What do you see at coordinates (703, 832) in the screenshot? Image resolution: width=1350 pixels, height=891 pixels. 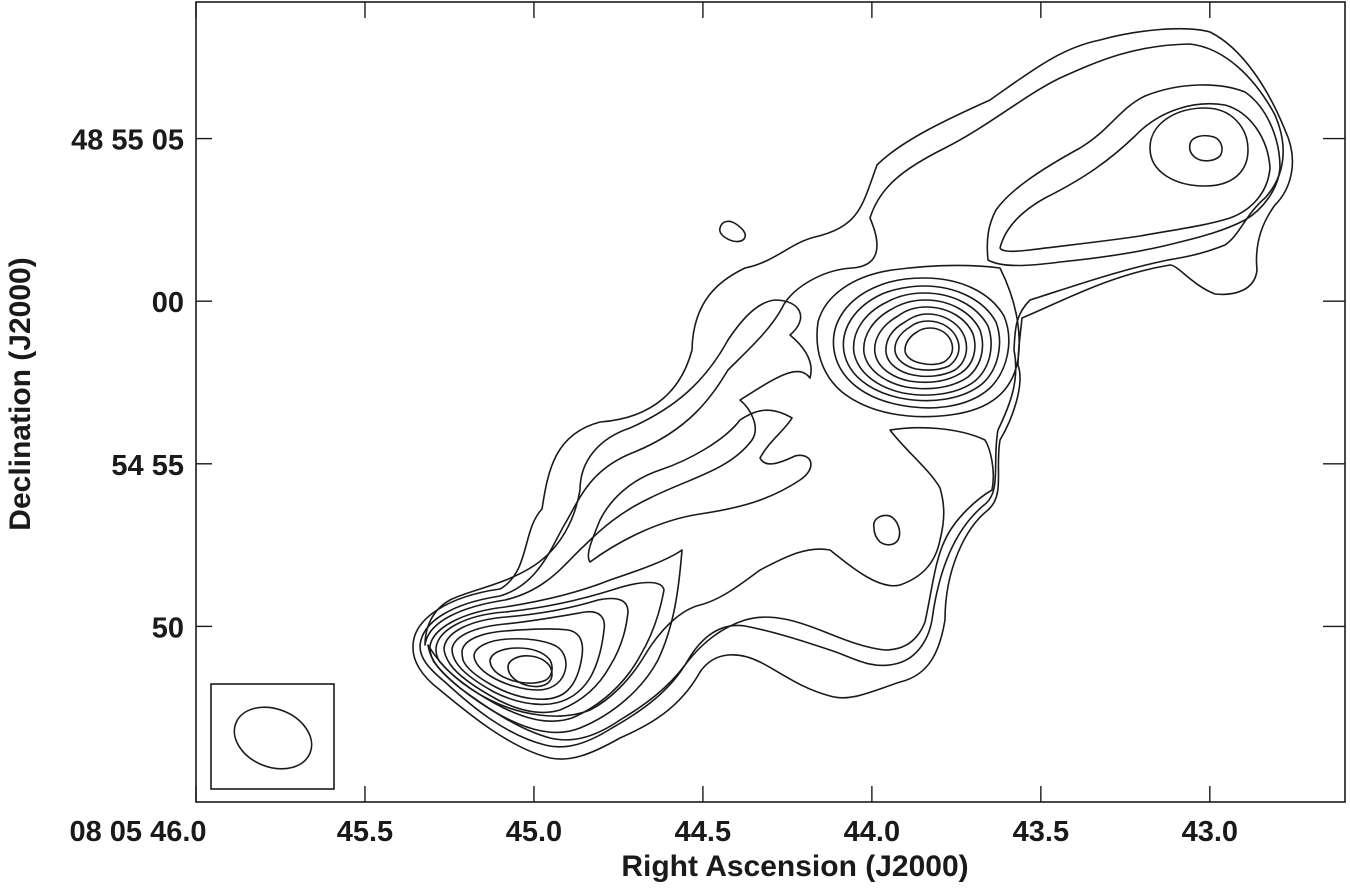 I see `x-tick-label: 44.5` at bounding box center [703, 832].